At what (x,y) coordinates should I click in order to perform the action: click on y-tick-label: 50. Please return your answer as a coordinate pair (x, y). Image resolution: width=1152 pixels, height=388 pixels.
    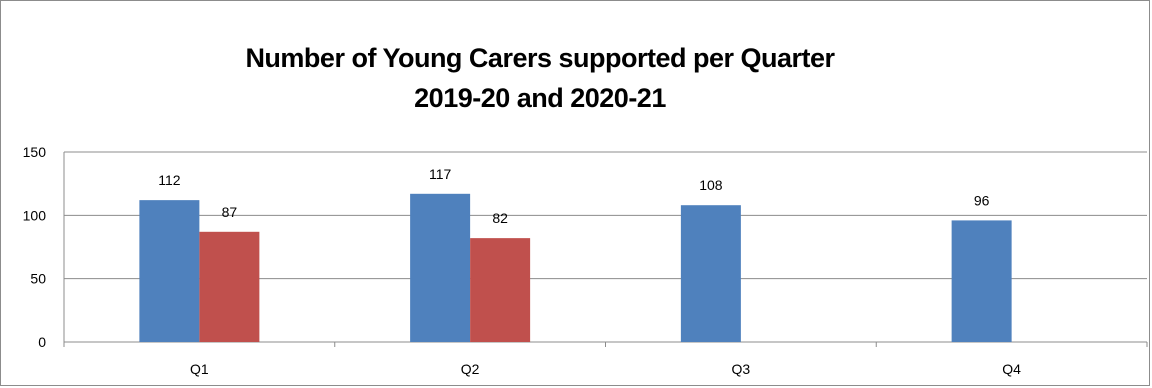
    Looking at the image, I should click on (38, 279).